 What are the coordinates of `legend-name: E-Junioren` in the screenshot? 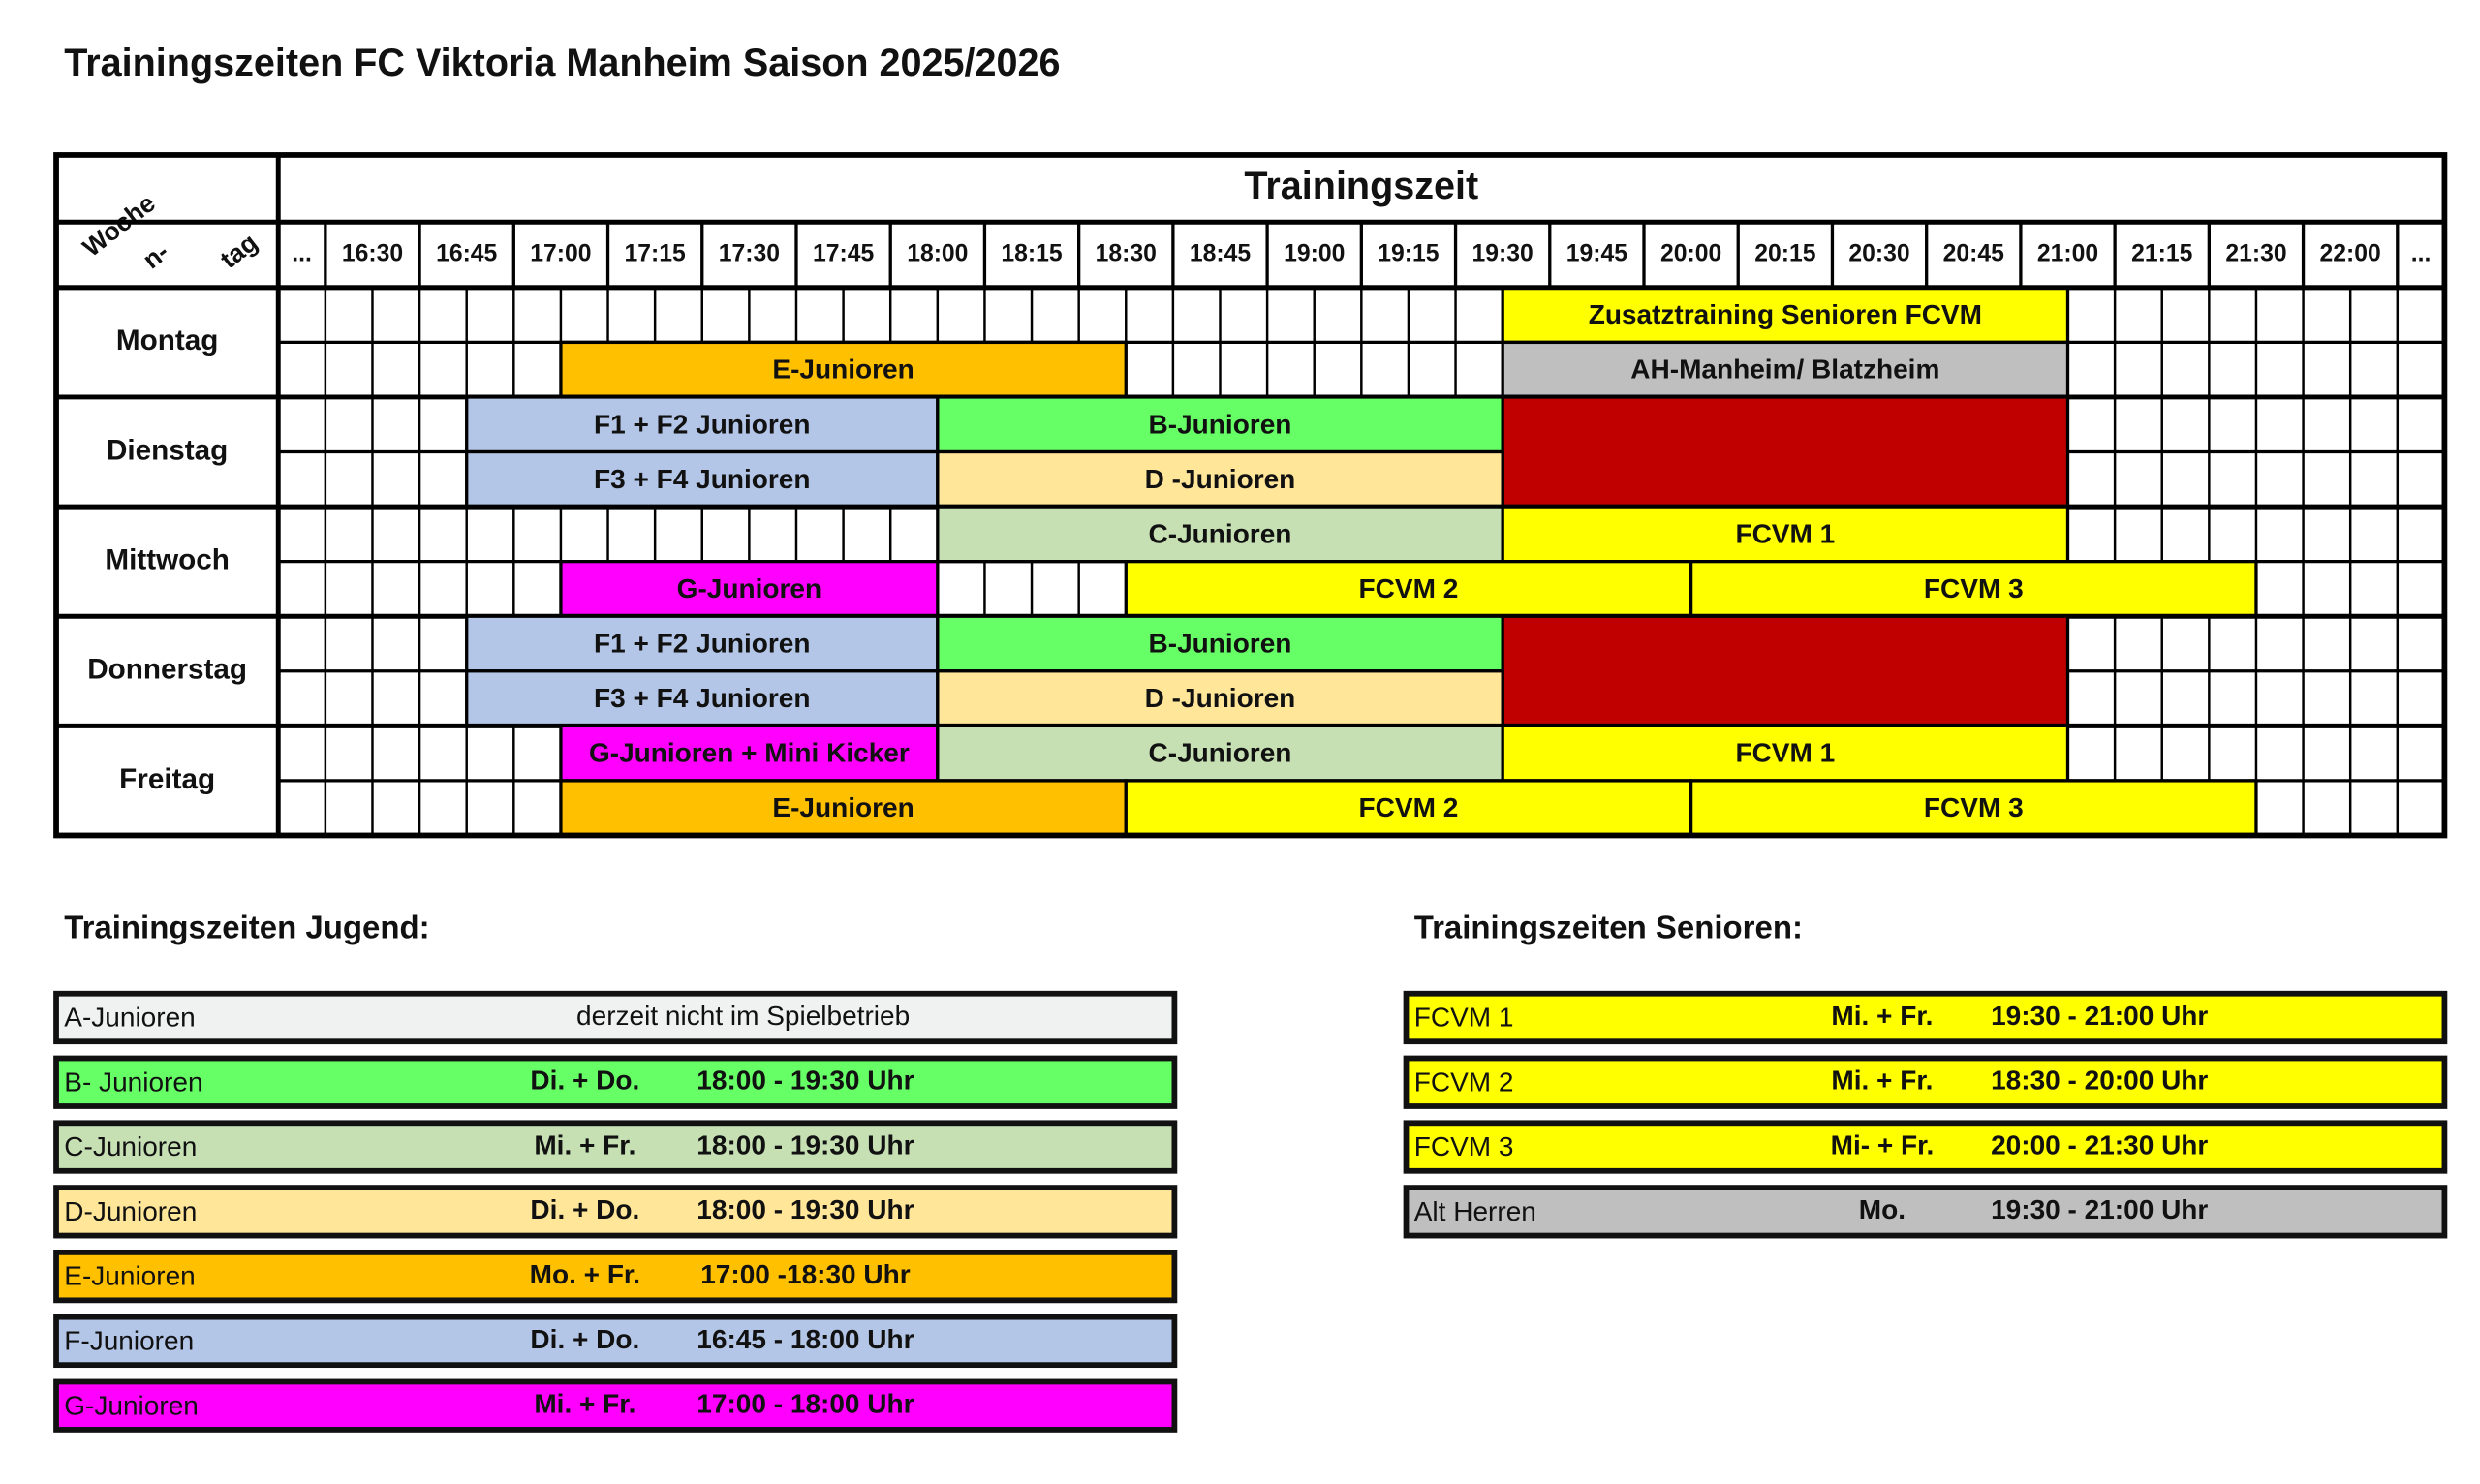 It's located at (129, 1276).